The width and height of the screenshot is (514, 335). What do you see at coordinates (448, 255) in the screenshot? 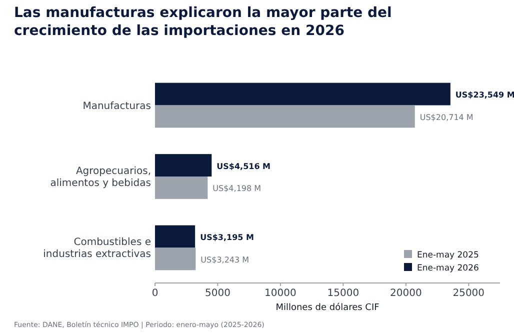
I see `legend-label: Ene-may 2025` at bounding box center [448, 255].